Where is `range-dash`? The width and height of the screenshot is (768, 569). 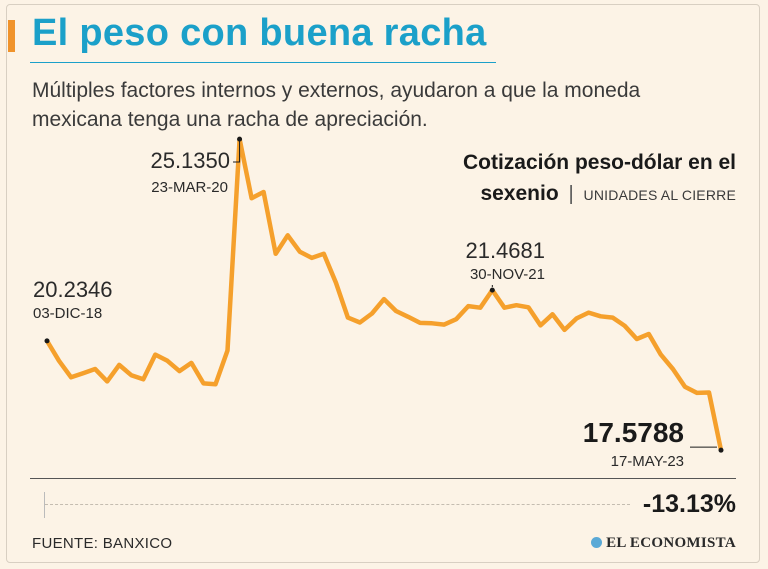
range-dash is located at coordinates (337, 504).